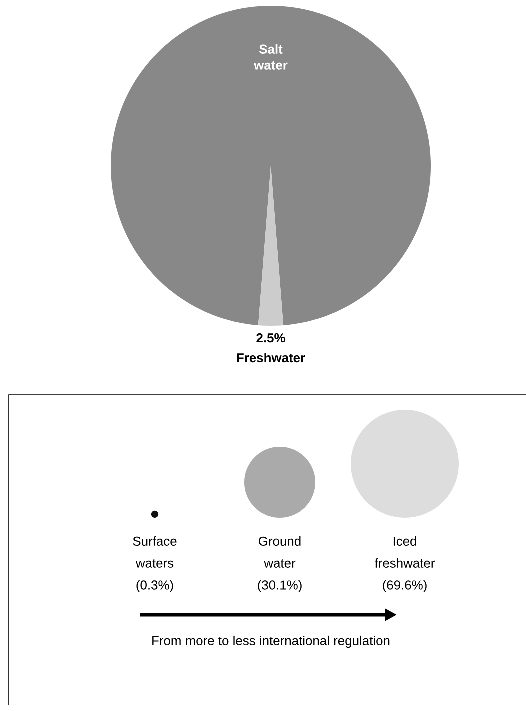  I want to click on data-label: (0.3%), so click(155, 586).